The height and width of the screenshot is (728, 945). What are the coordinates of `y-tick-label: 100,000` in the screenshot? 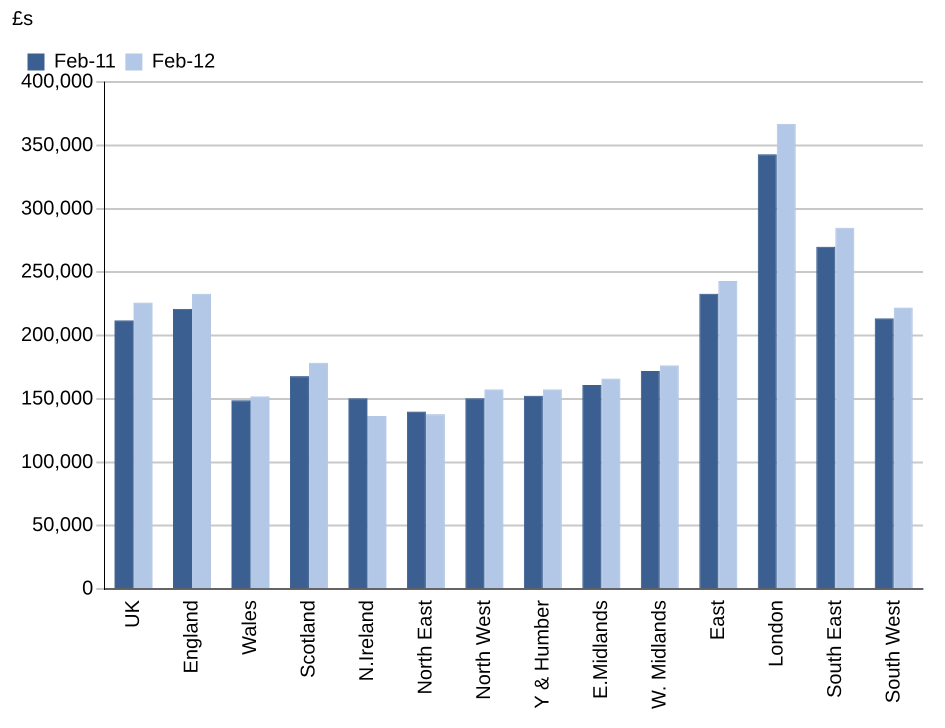 It's located at (57, 461).